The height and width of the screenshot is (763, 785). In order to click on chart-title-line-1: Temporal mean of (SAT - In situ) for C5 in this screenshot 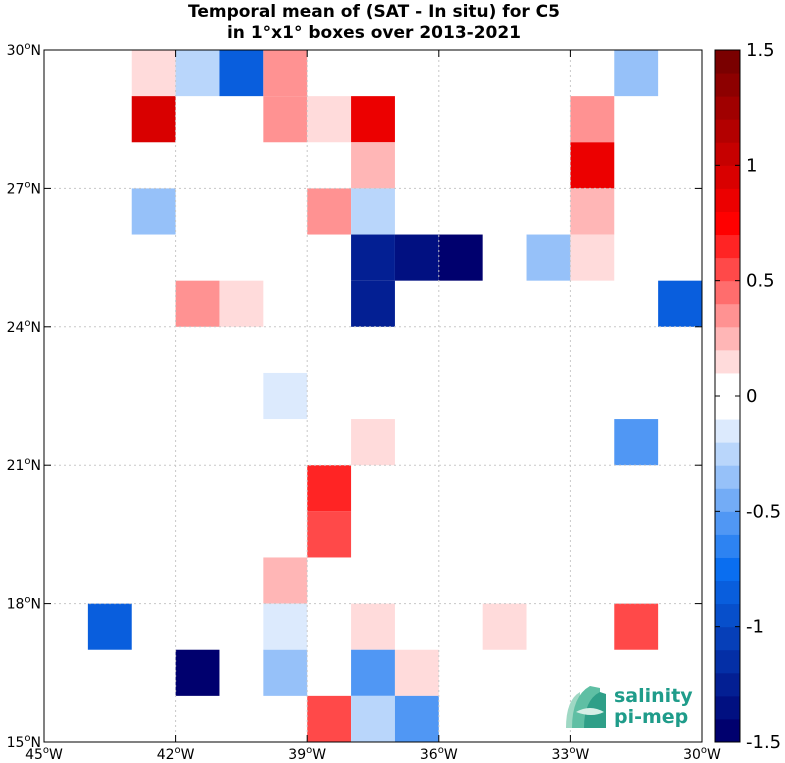, I will do `click(374, 12)`.